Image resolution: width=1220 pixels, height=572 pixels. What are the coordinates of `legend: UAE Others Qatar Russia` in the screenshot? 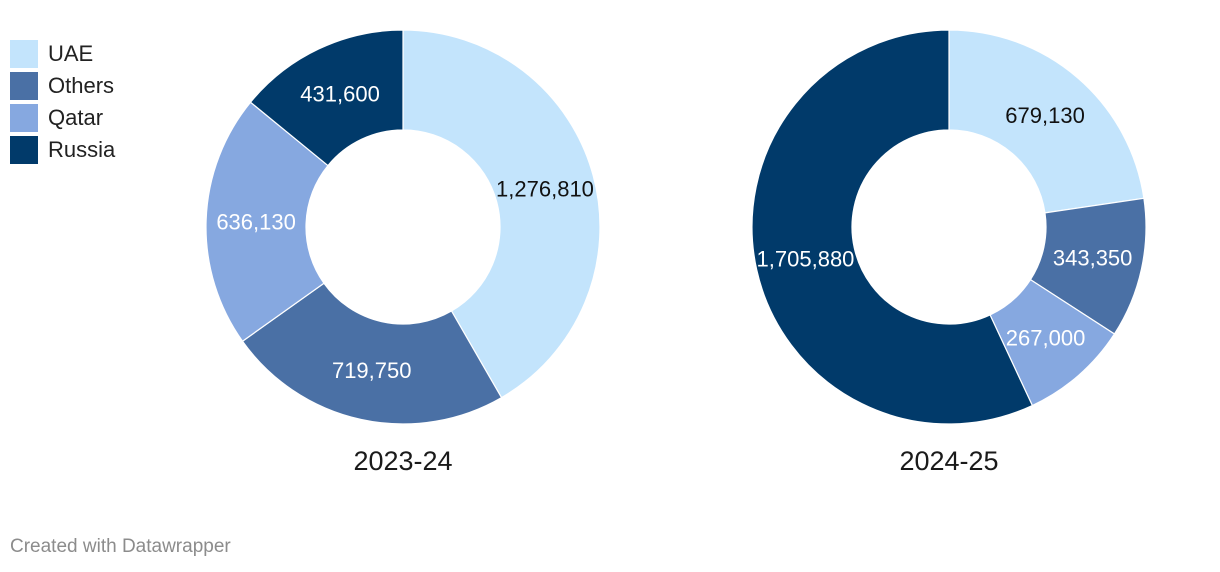 It's located at (62, 102).